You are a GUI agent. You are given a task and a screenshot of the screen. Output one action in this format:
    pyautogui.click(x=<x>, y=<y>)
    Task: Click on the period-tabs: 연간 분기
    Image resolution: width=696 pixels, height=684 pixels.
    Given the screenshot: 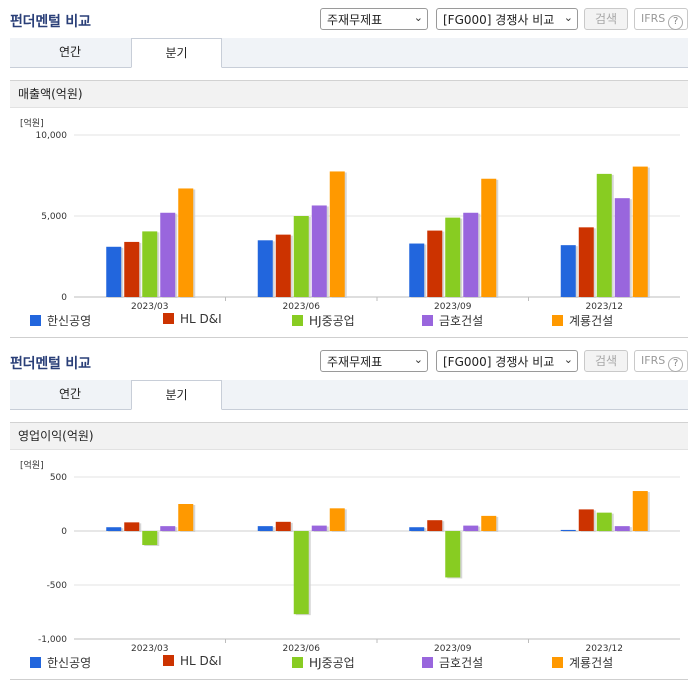 What is the action you would take?
    pyautogui.click(x=349, y=395)
    